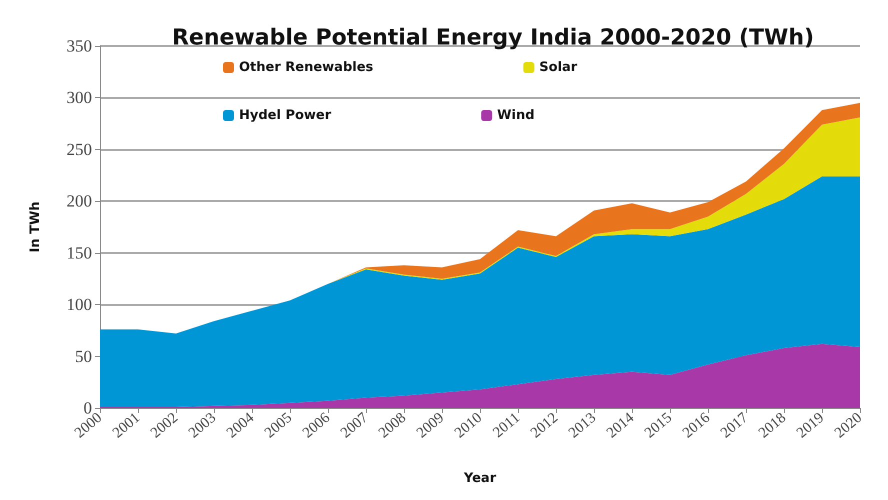  I want to click on y-tick-label: 300, so click(79, 98).